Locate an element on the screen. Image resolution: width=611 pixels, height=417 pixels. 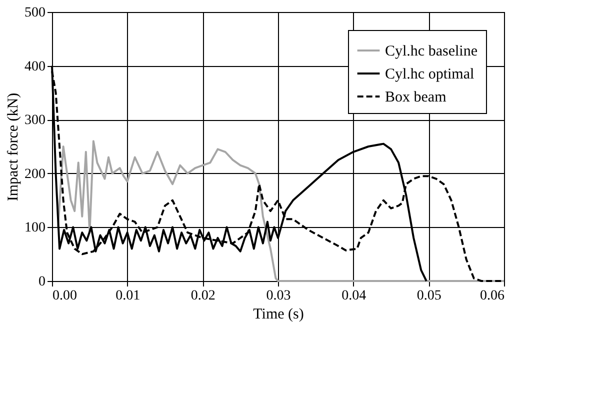
x-tick-label: 0.03 is located at coordinates (278, 296).